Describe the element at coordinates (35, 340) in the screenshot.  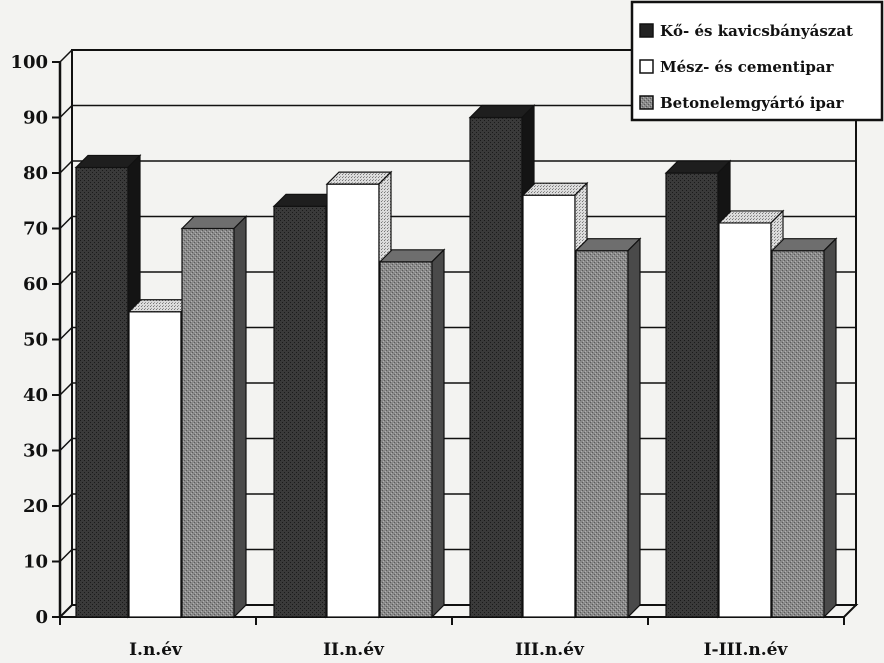
I see `y-tick-label: 50` at that location.